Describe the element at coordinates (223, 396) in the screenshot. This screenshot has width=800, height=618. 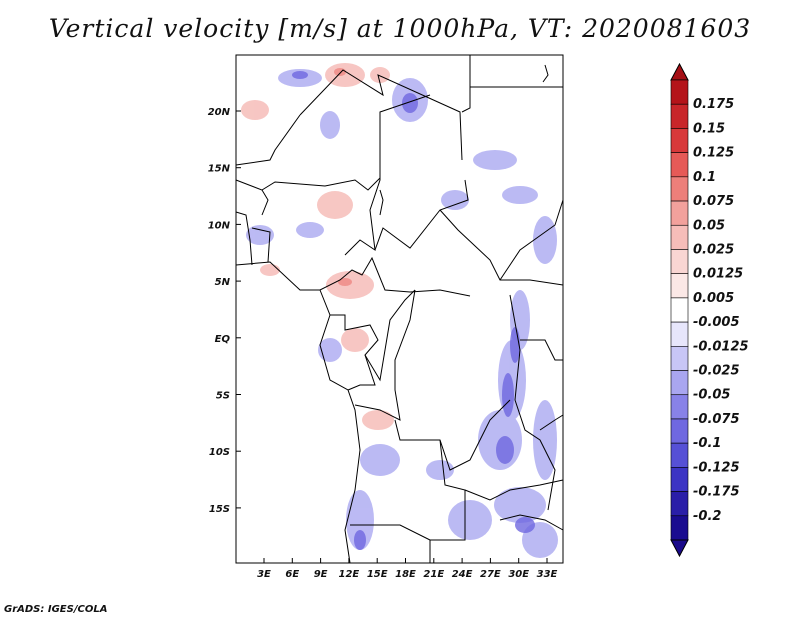
I see `lat-tick-label: 5S` at that location.